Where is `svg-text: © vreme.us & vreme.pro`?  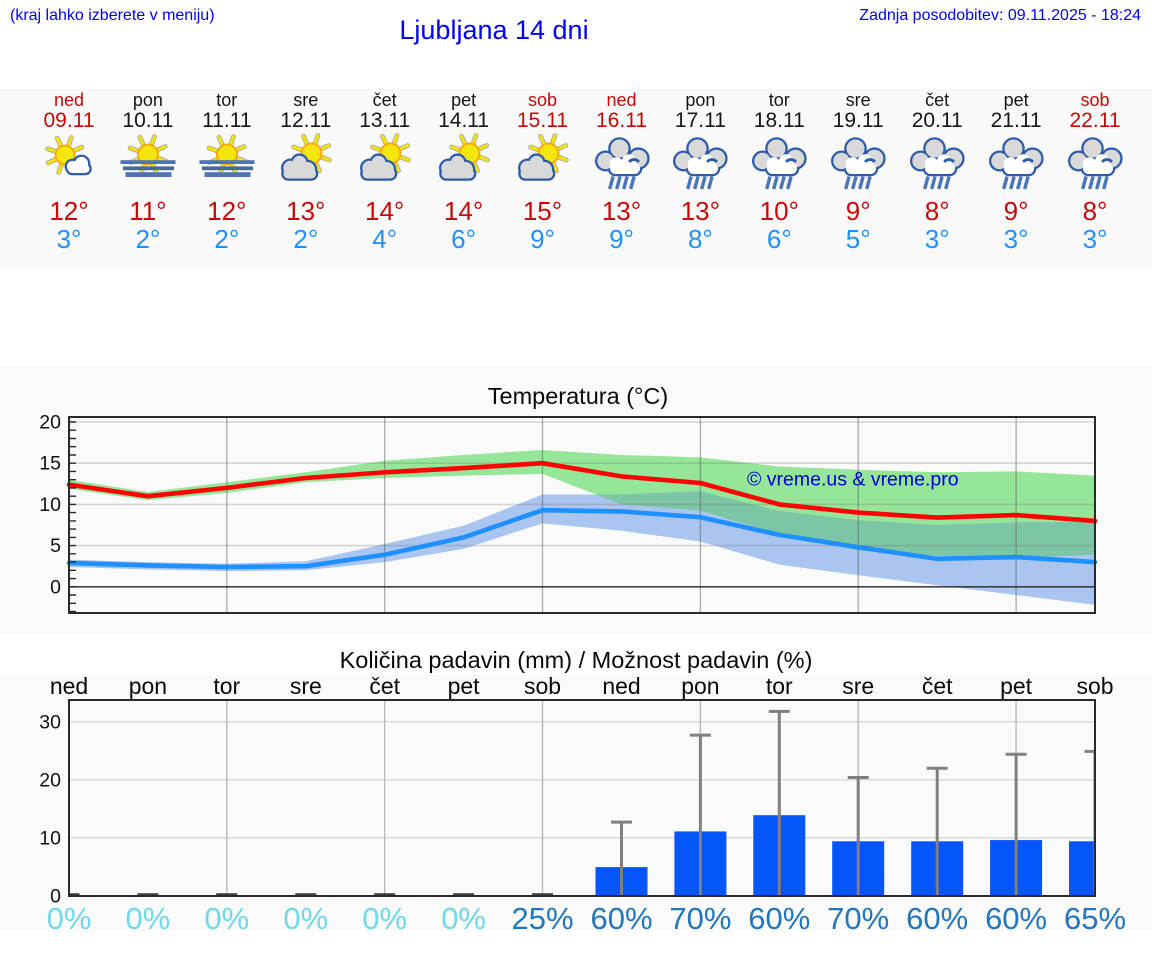 svg-text: © vreme.us & vreme.pro is located at coordinates (853, 480).